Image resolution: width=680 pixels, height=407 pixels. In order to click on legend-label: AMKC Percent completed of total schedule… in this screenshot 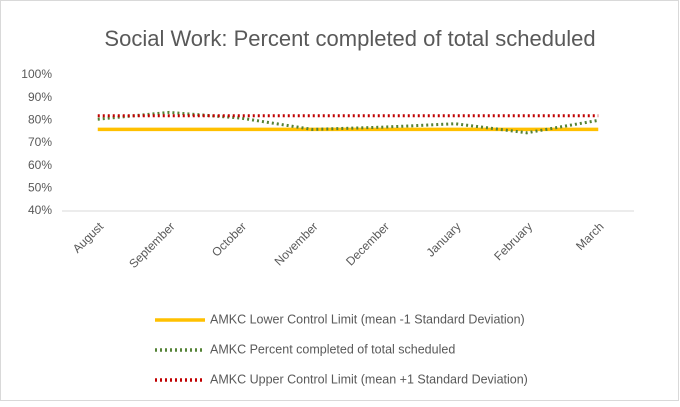, I will do `click(332, 349)`.